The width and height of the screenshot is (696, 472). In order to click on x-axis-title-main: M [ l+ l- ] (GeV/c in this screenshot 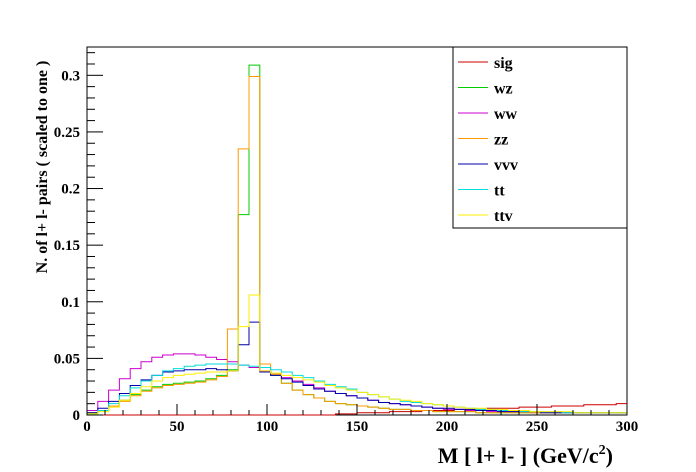, I will do `click(518, 455)`.